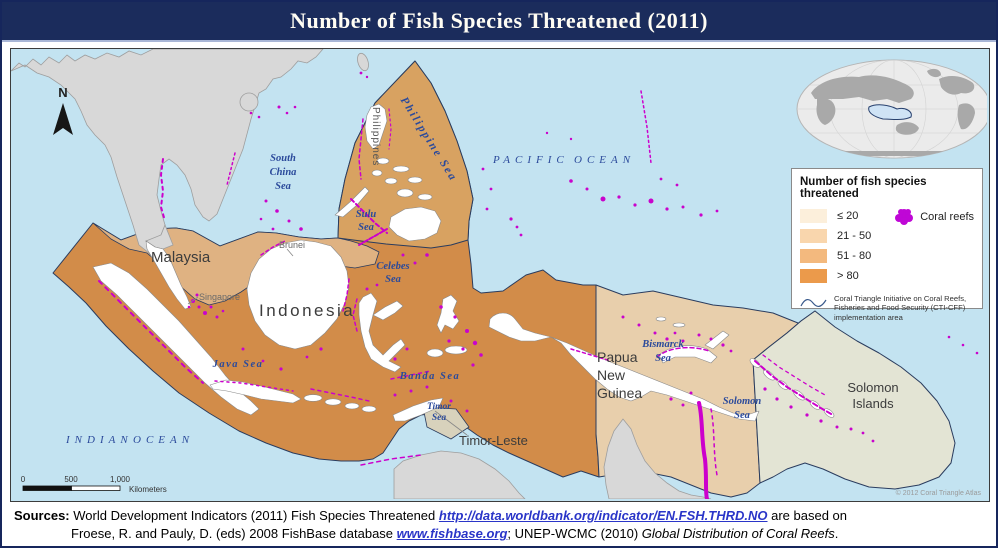 This screenshot has height=548, width=998. What do you see at coordinates (71, 479) in the screenshot?
I see `svg-text: 500` at bounding box center [71, 479].